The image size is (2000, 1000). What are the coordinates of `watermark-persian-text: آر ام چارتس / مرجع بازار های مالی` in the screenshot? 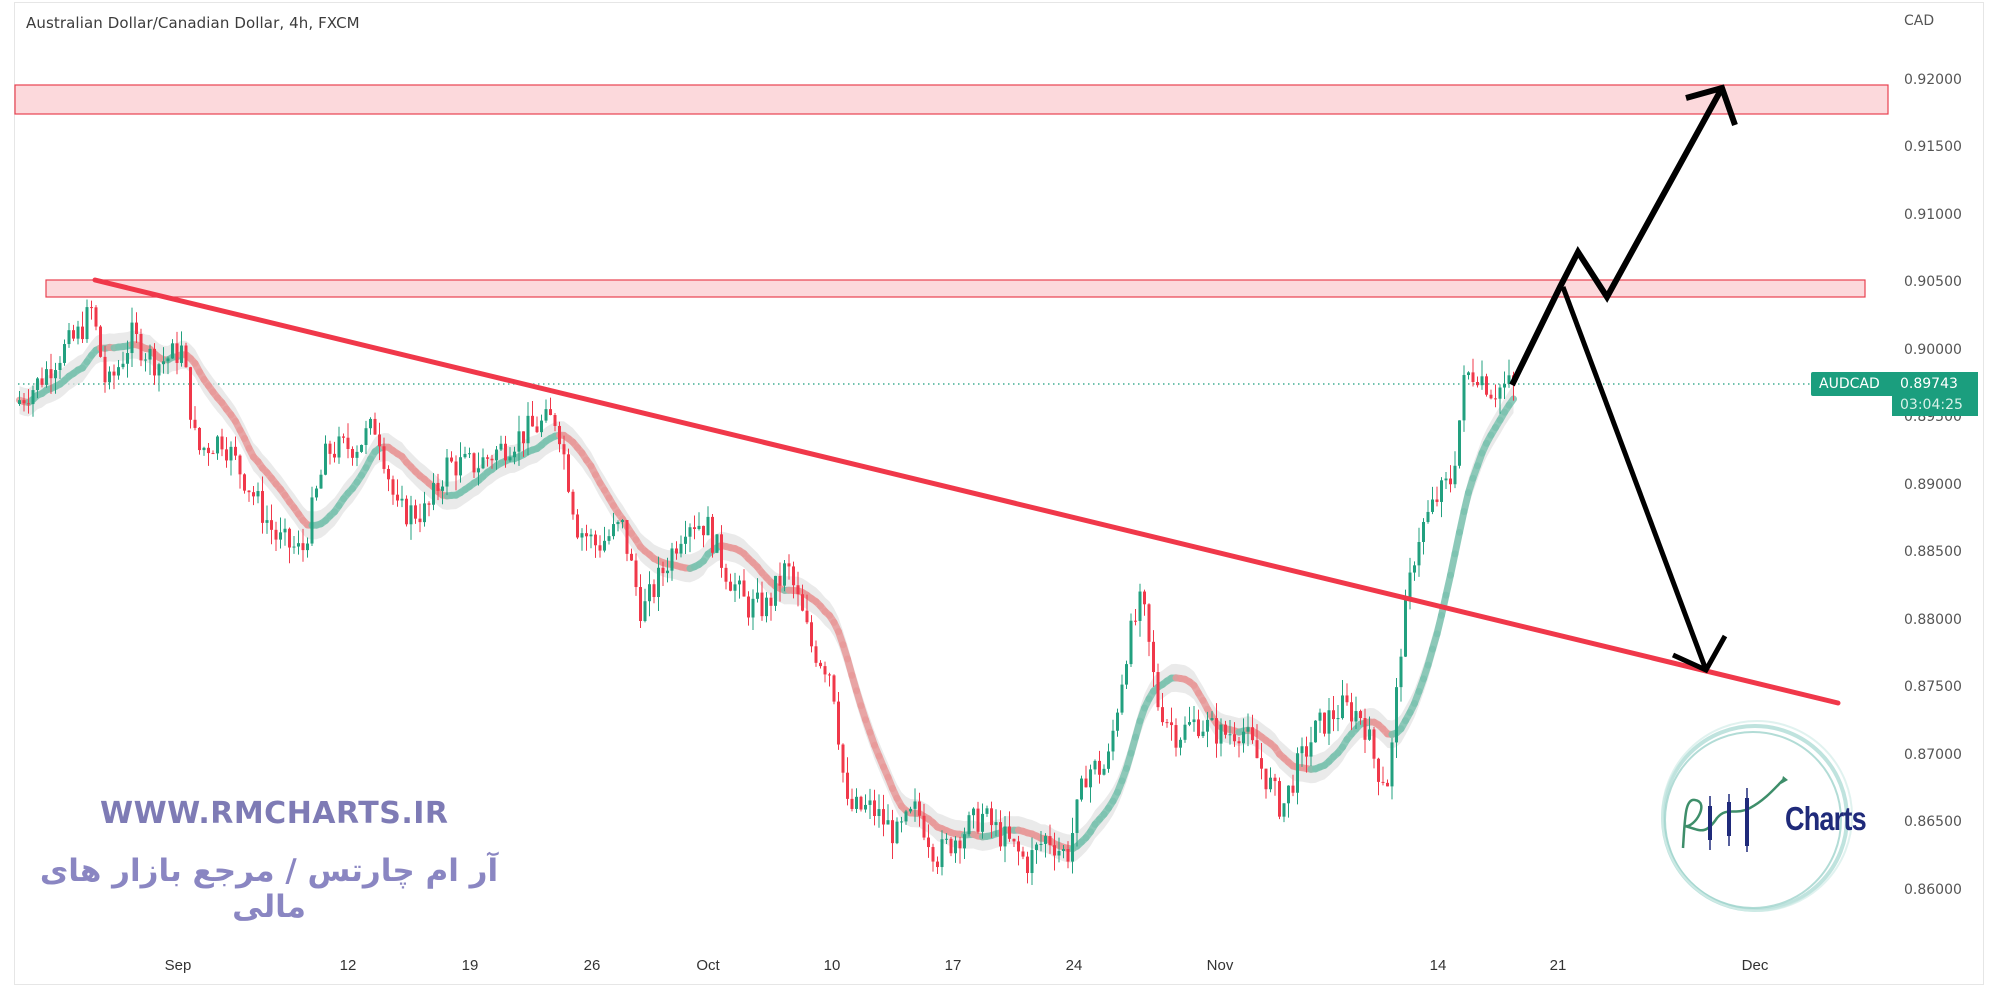 It's located at (269, 889).